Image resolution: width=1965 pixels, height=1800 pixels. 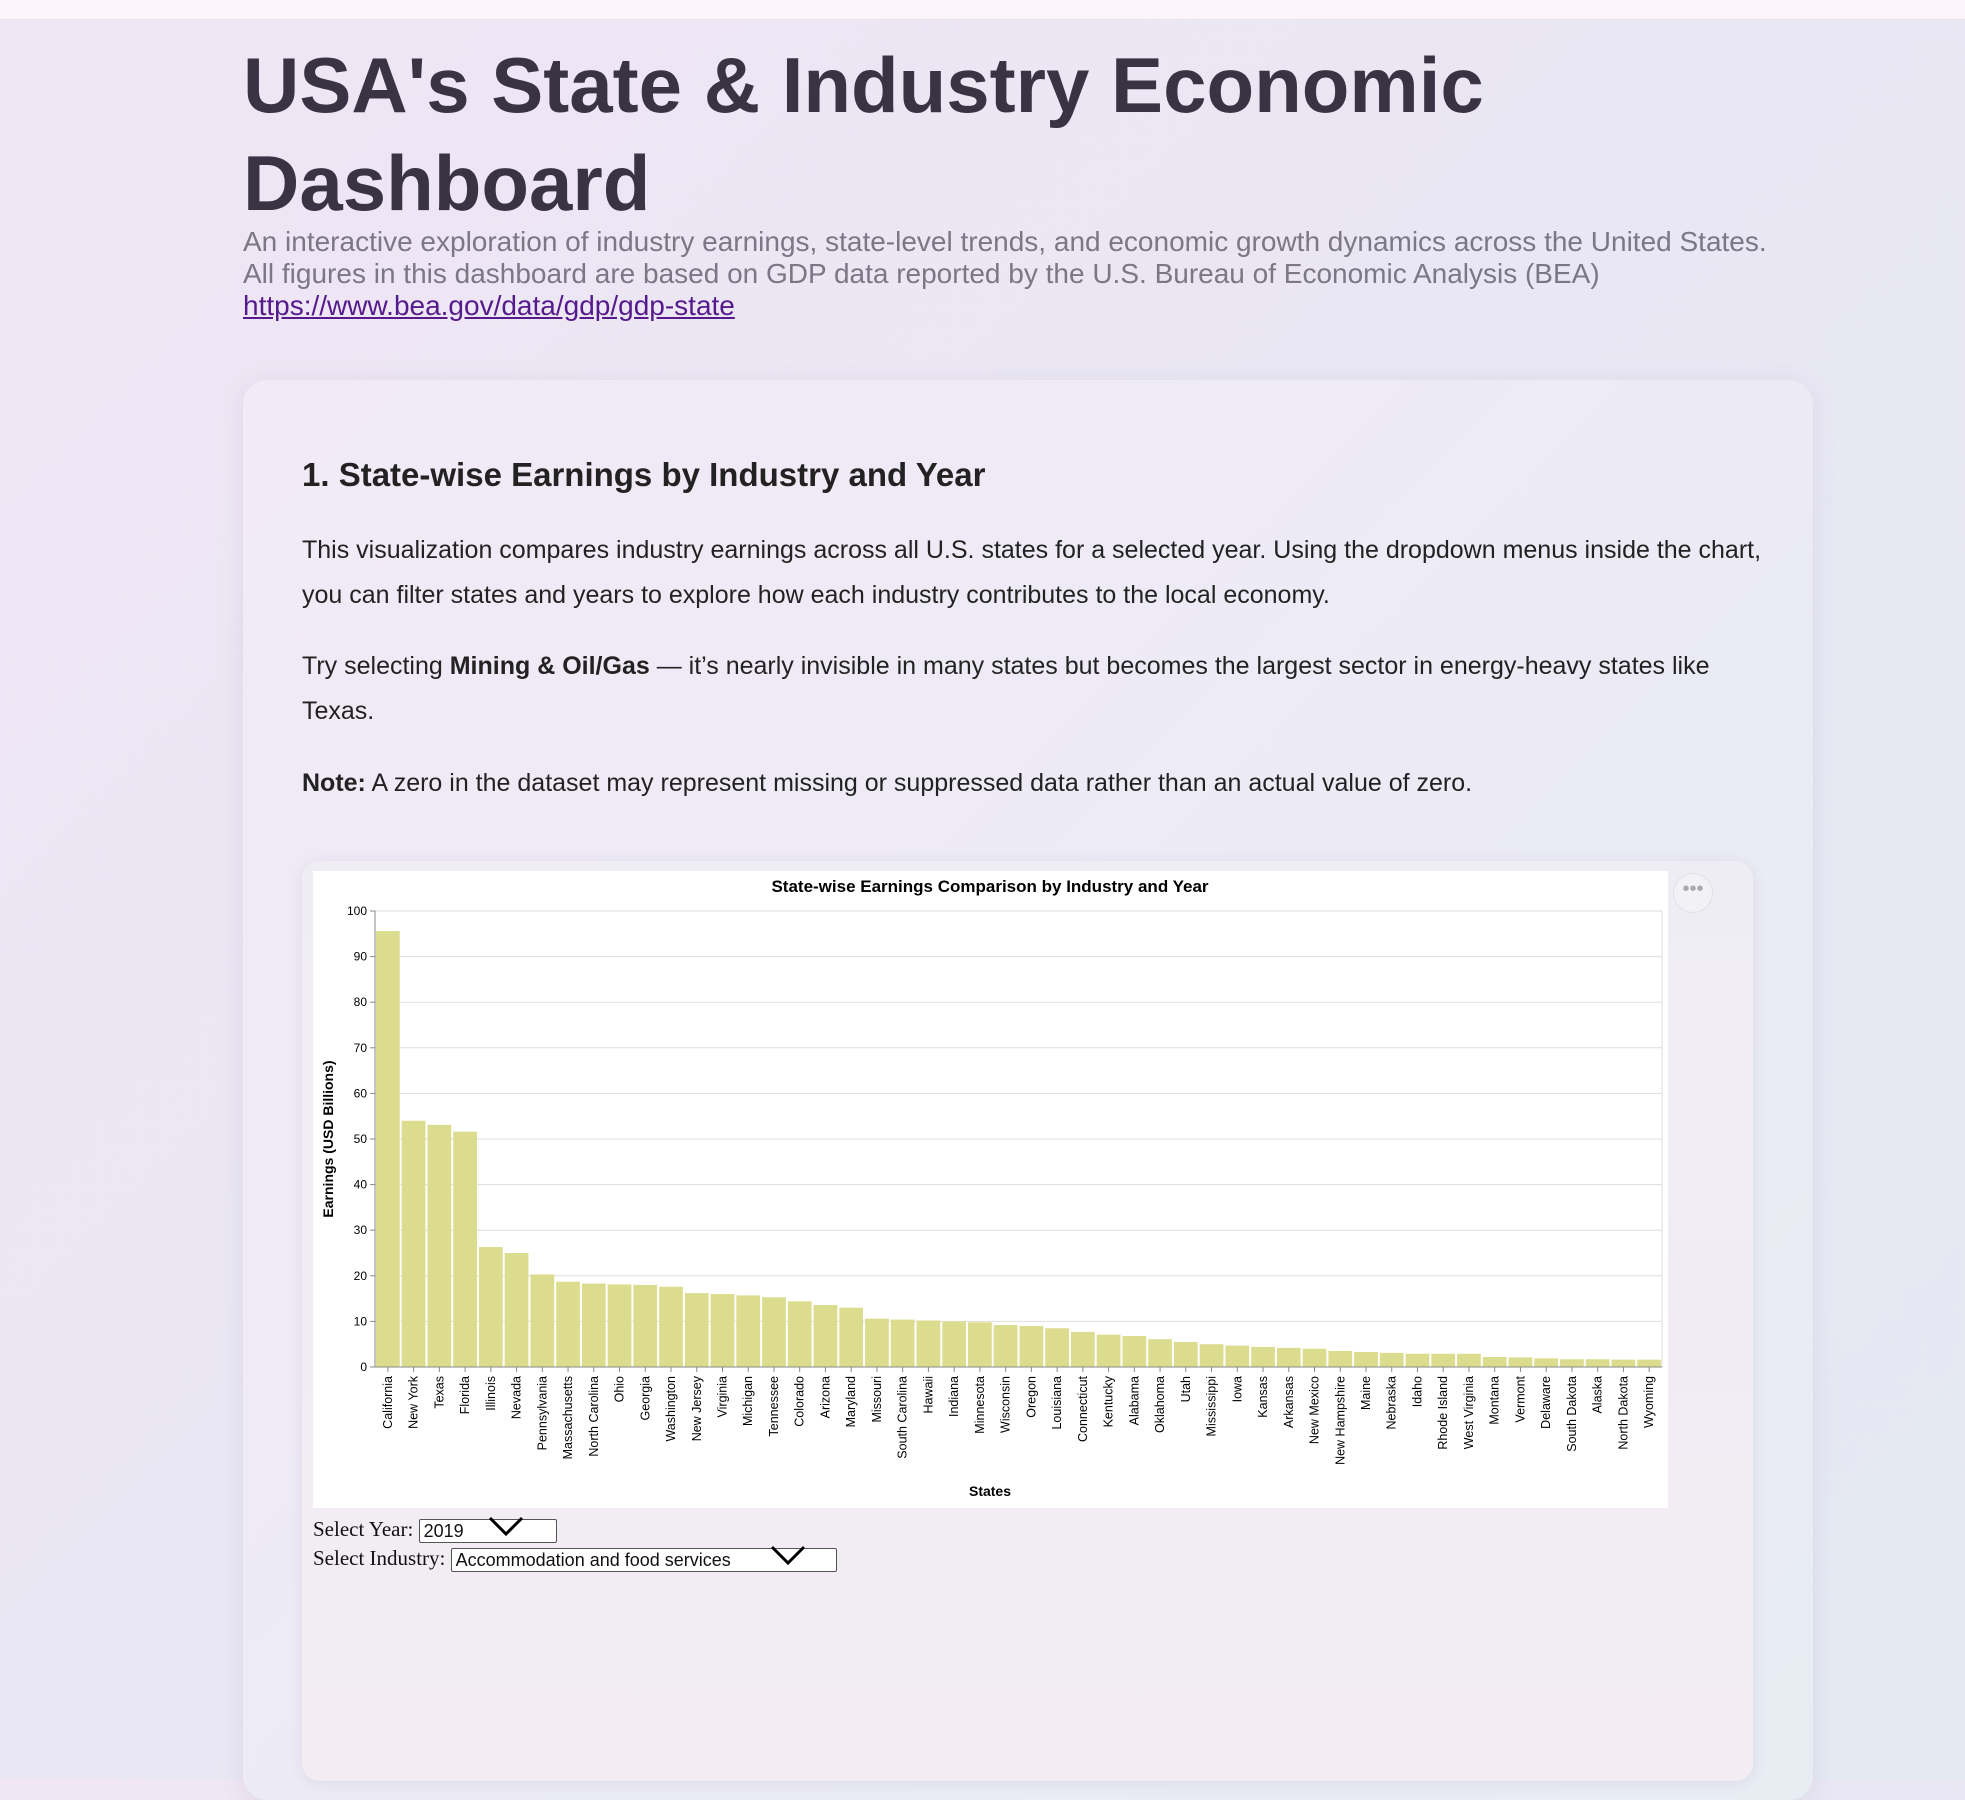 I want to click on industry-select: Accommodation and food services, so click(x=643, y=1559).